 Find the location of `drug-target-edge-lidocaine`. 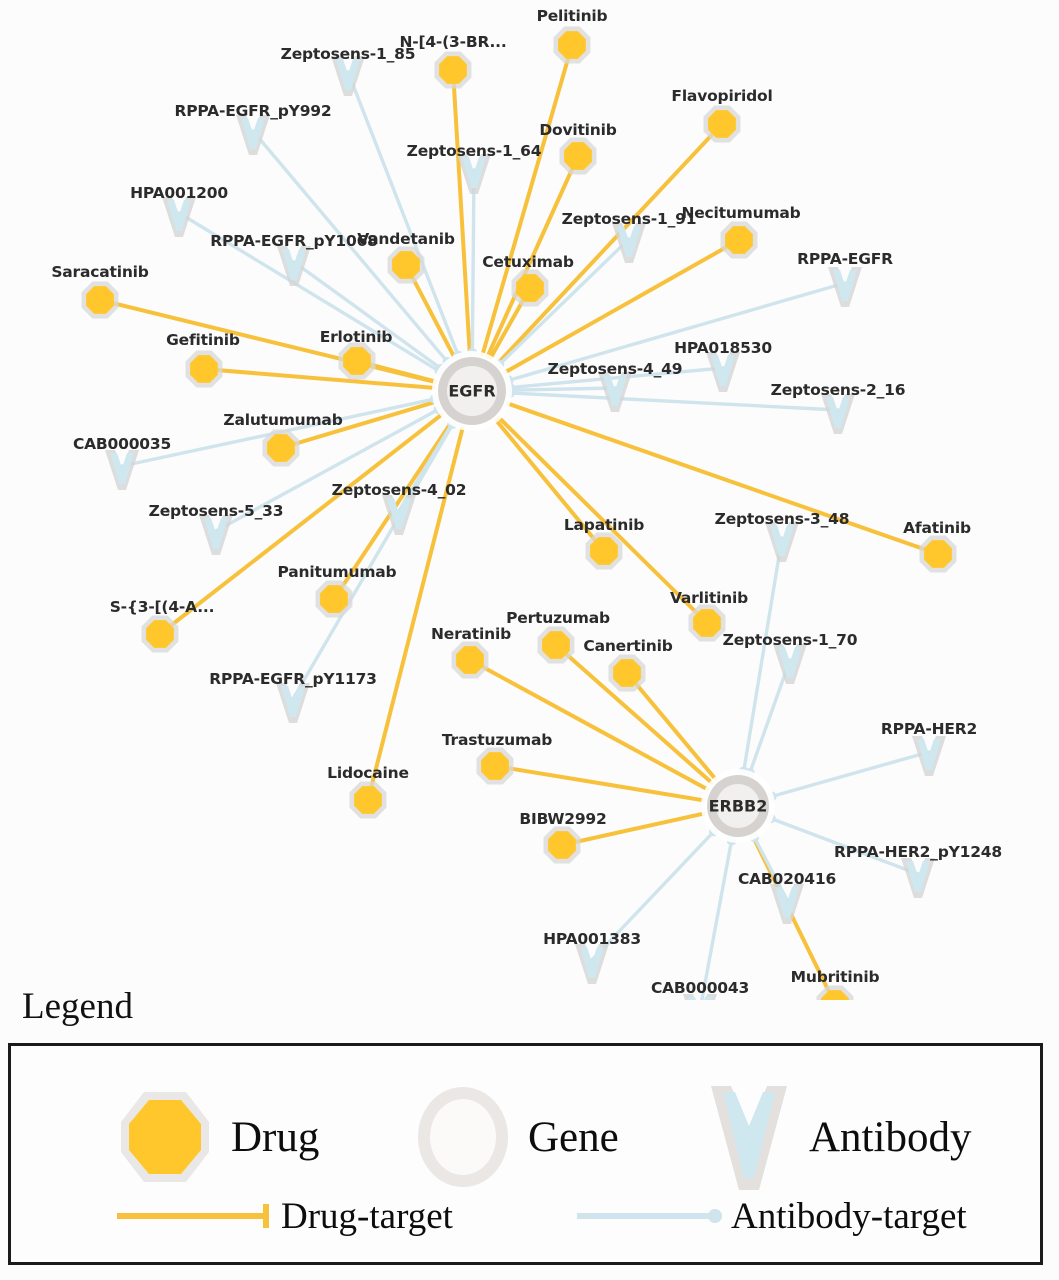

drug-target-edge-lidocaine is located at coordinates (415, 613).